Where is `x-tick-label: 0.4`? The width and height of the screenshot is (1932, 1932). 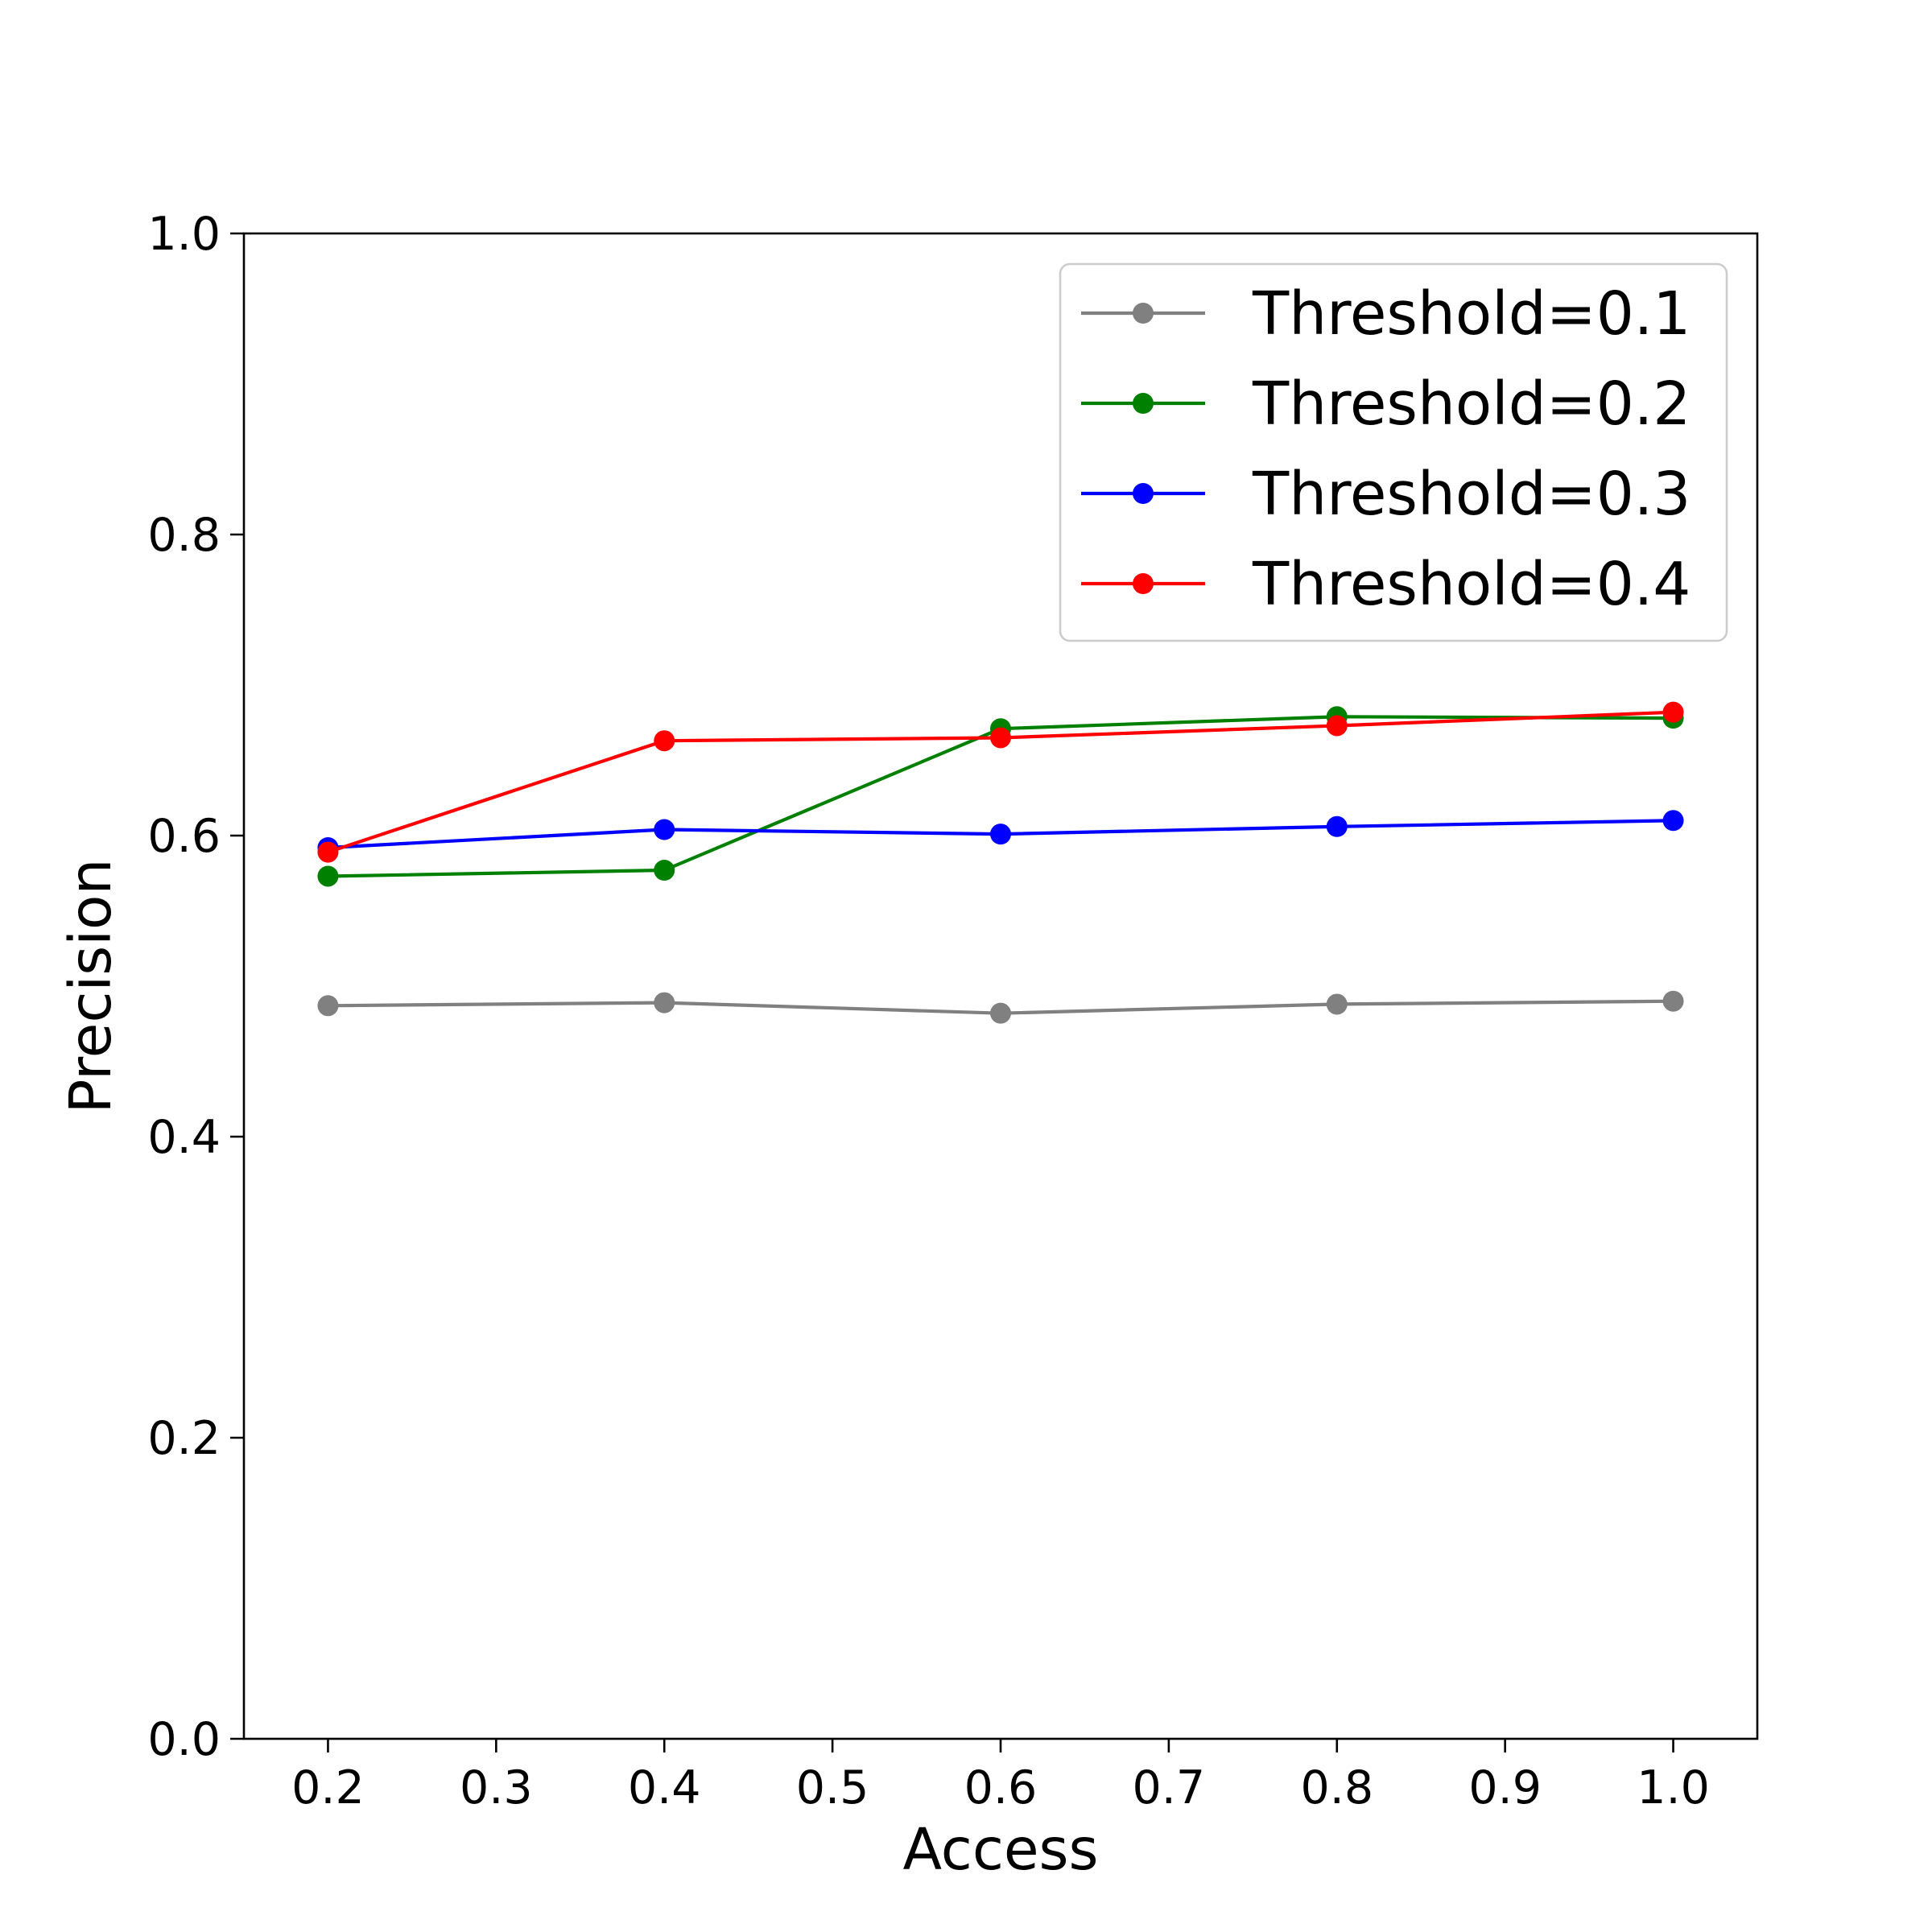
x-tick-label: 0.4 is located at coordinates (664, 1787).